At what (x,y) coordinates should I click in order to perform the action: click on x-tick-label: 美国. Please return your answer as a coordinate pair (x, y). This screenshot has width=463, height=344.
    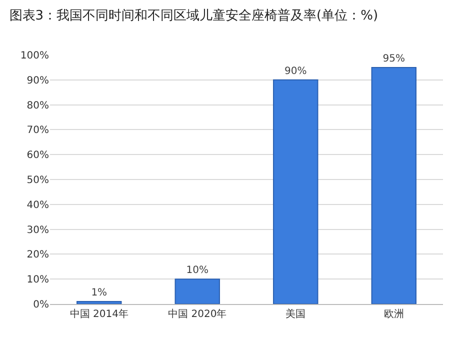
    Looking at the image, I should click on (296, 314).